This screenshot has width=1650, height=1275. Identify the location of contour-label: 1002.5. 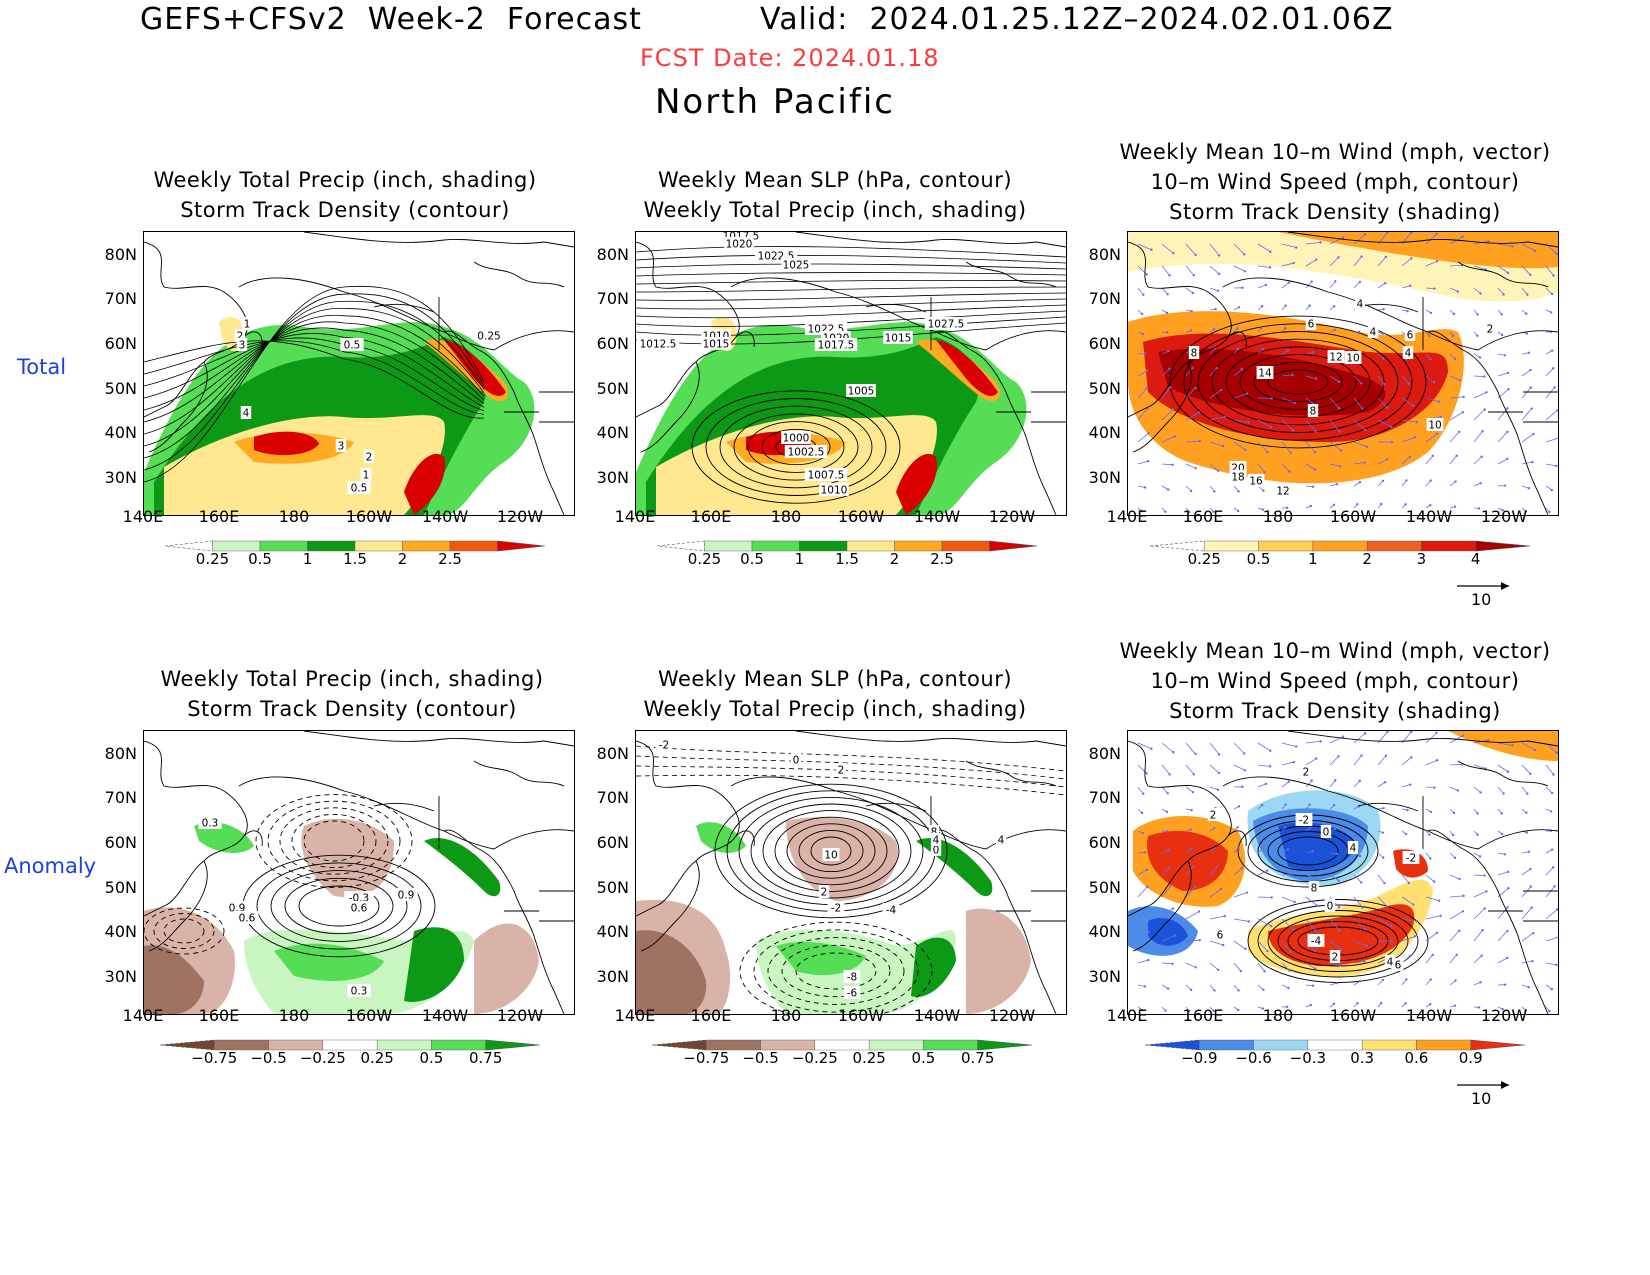
(806, 453).